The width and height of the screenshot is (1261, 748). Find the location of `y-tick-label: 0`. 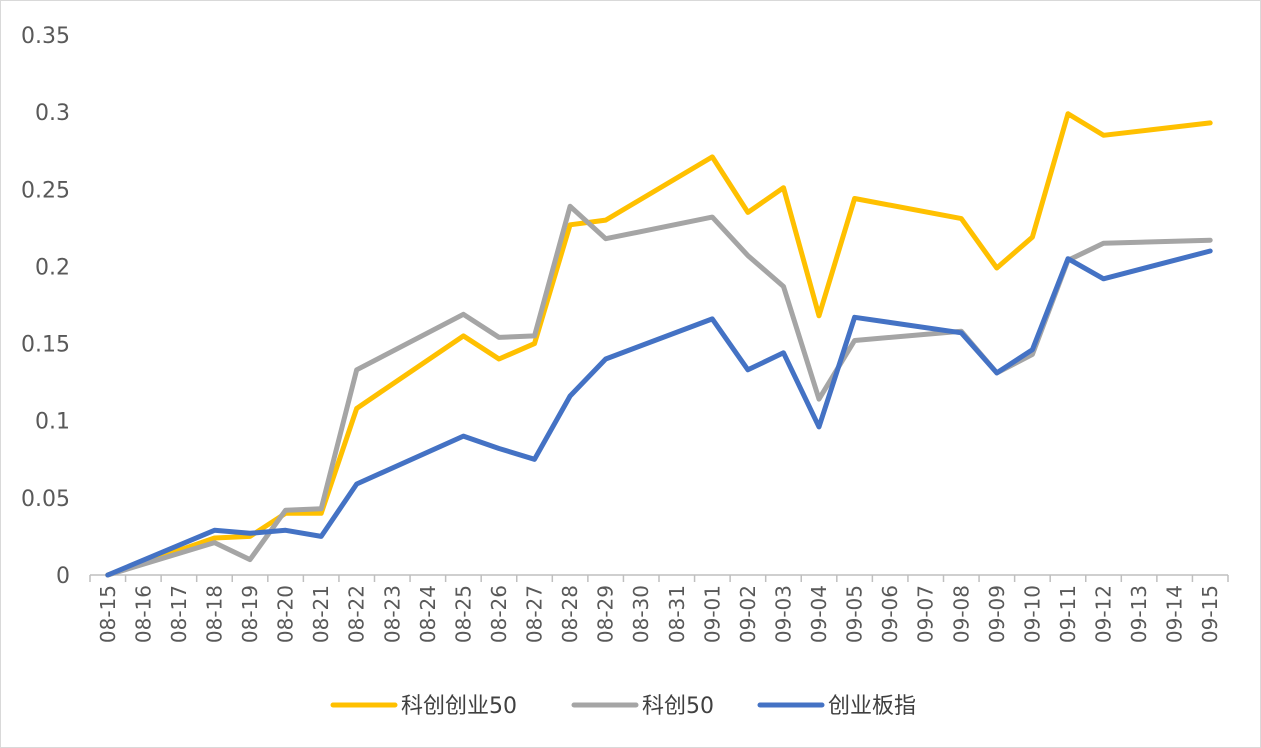

y-tick-label: 0 is located at coordinates (63, 576).